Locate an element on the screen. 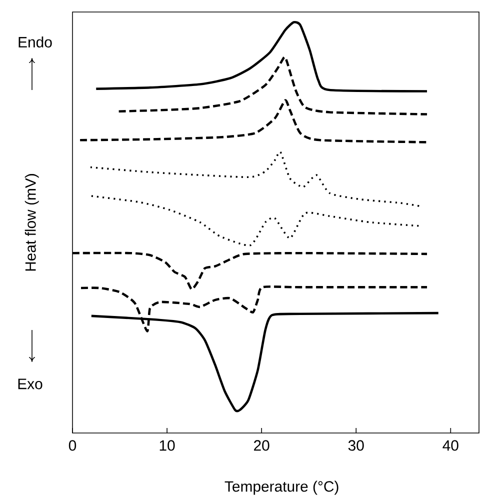 The image size is (481, 500). text: Endo is located at coordinates (35, 42).